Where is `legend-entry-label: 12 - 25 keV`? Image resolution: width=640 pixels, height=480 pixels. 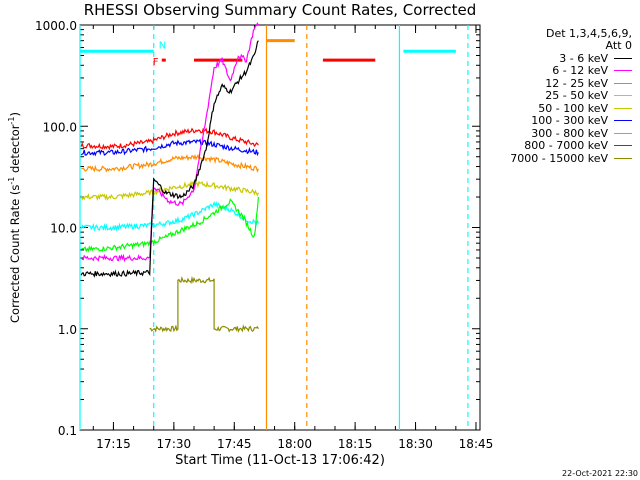
legend-entry-label: 12 - 25 keV is located at coordinates (576, 83).